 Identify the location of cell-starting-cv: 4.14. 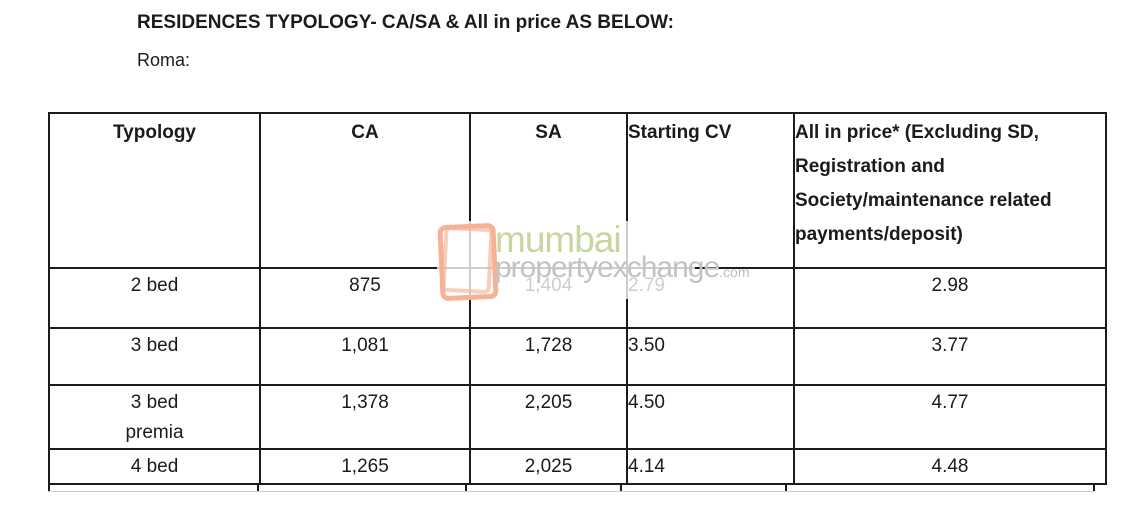
(710, 466).